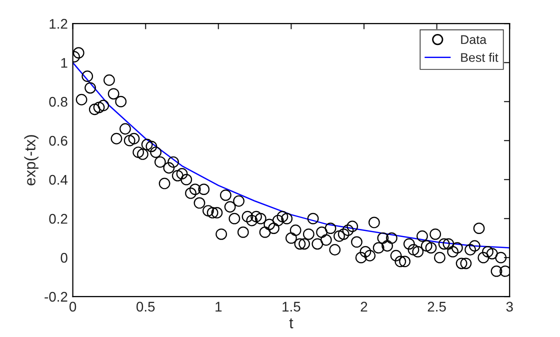  I want to click on x-axis-title: t, so click(291, 323).